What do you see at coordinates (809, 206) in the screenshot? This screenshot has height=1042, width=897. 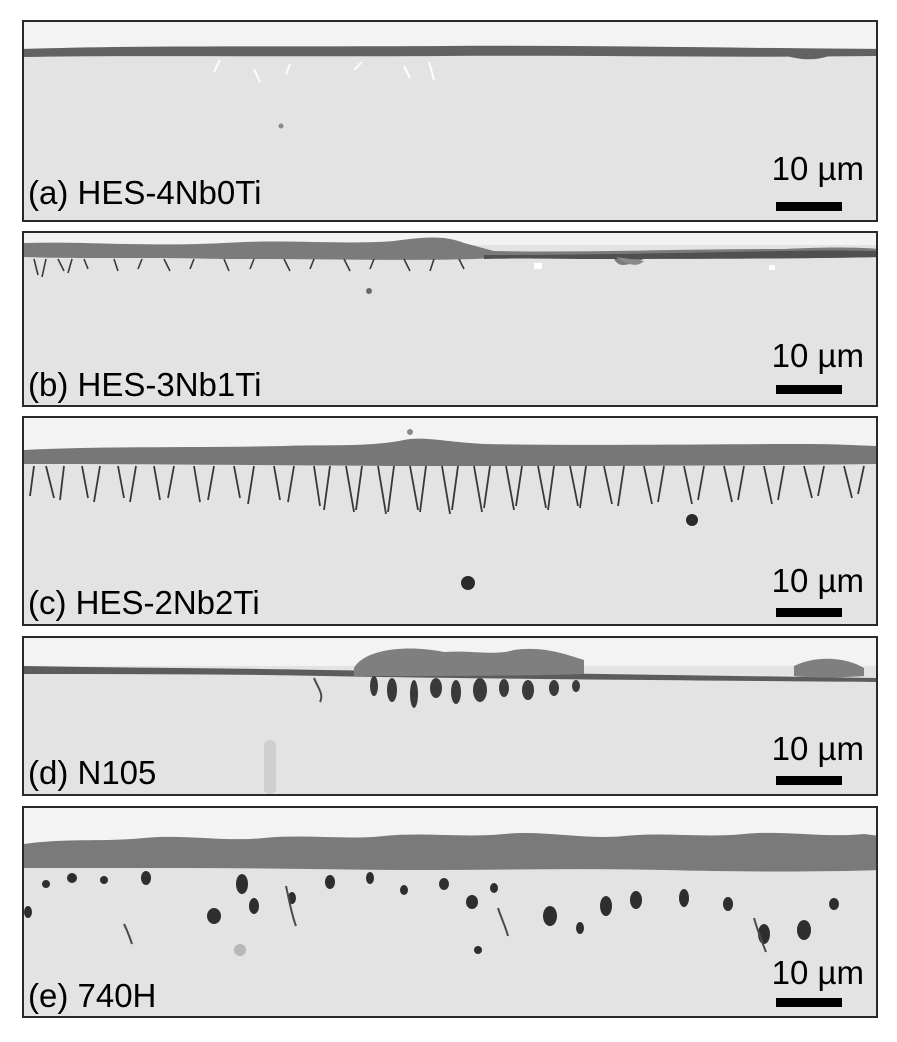 I see `scale-bar-a` at bounding box center [809, 206].